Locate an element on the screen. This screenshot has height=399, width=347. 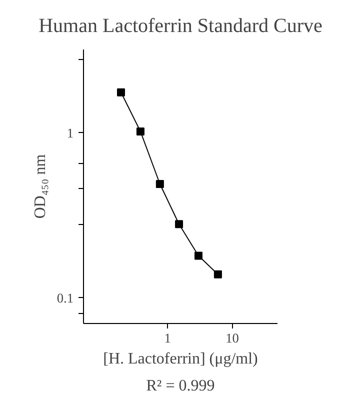
x-axis-title: [H. Lactoferrin] (μg/ml) is located at coordinates (180, 359).